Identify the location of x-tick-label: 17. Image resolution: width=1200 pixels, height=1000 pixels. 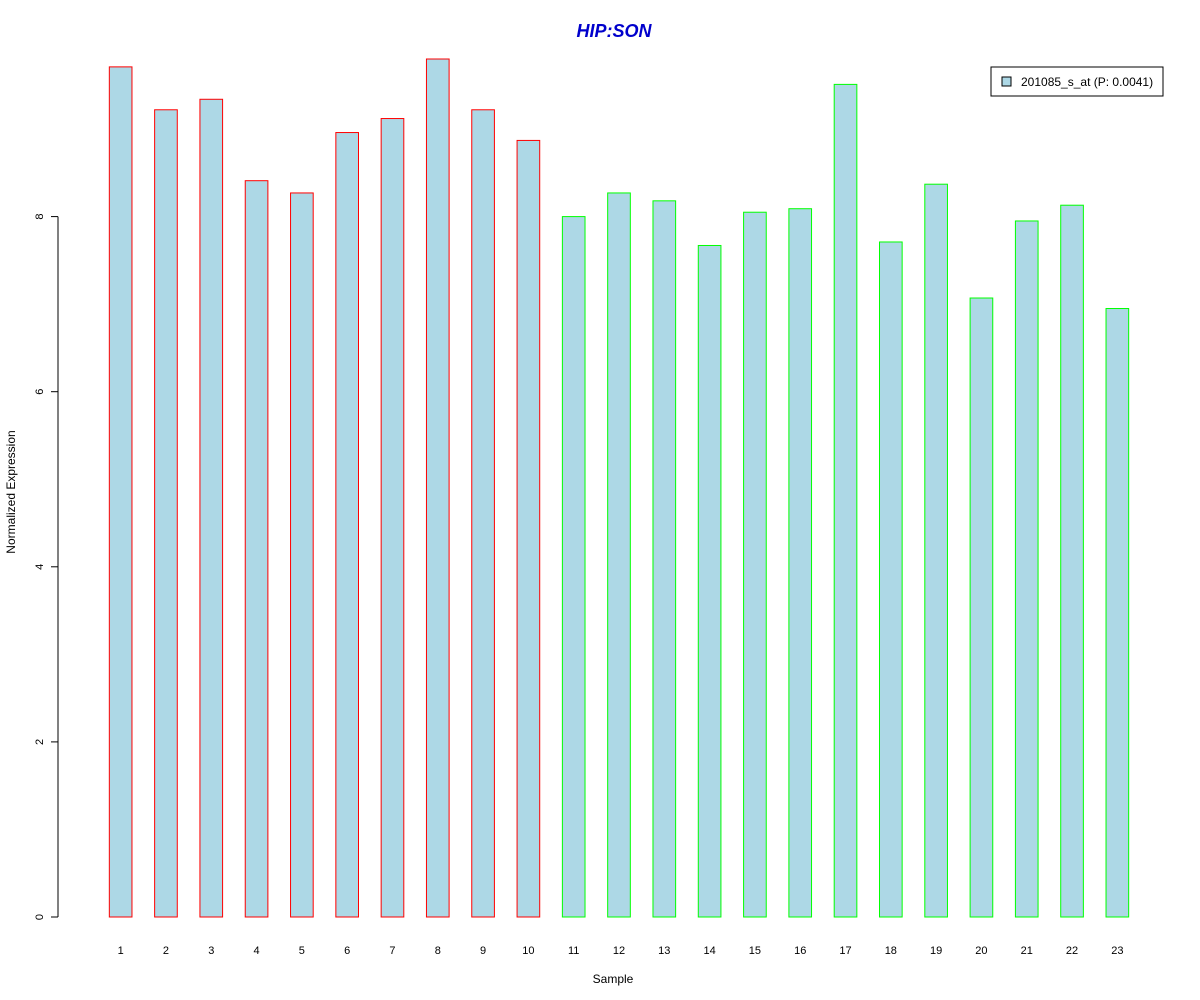
(845, 951).